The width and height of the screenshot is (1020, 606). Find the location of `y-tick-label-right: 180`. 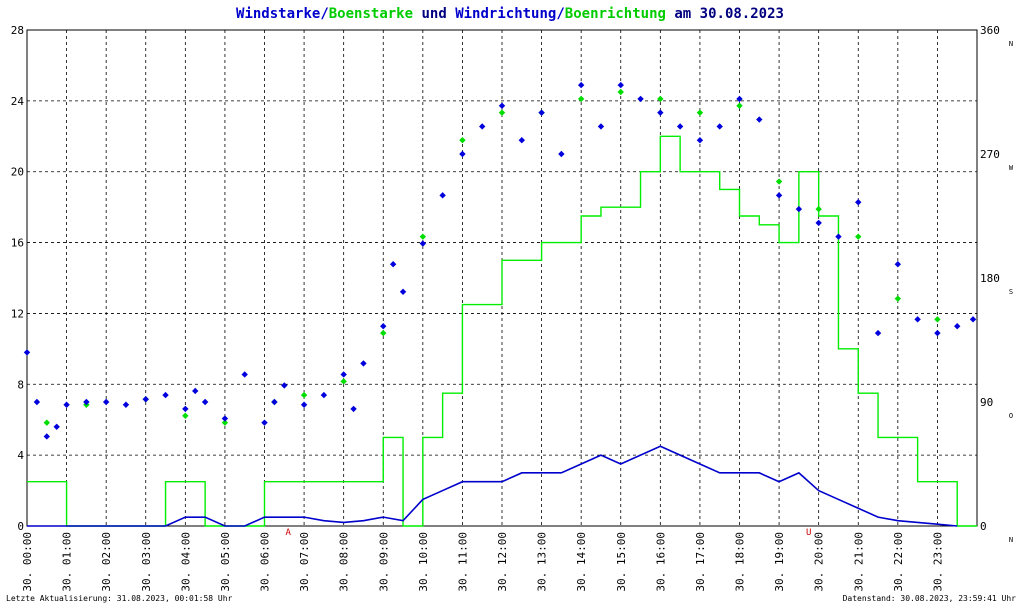

y-tick-label-right: 180 is located at coordinates (990, 278).